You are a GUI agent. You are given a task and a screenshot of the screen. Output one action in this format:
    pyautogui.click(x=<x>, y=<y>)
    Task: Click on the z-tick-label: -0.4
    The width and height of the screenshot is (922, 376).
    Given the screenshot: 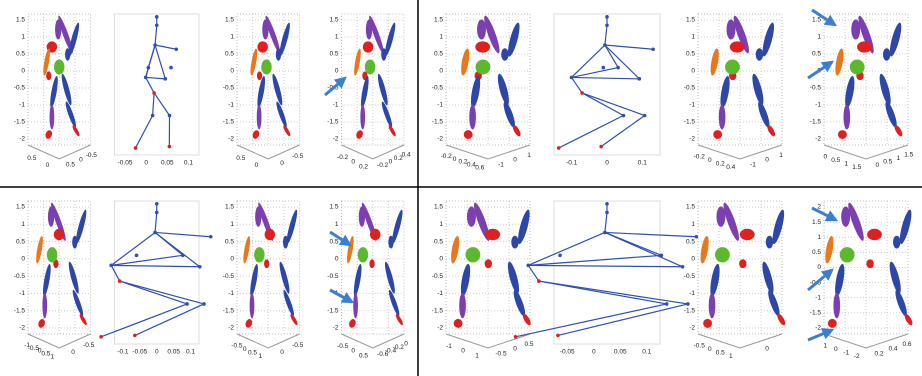 What is the action you would take?
    pyautogui.click(x=391, y=350)
    